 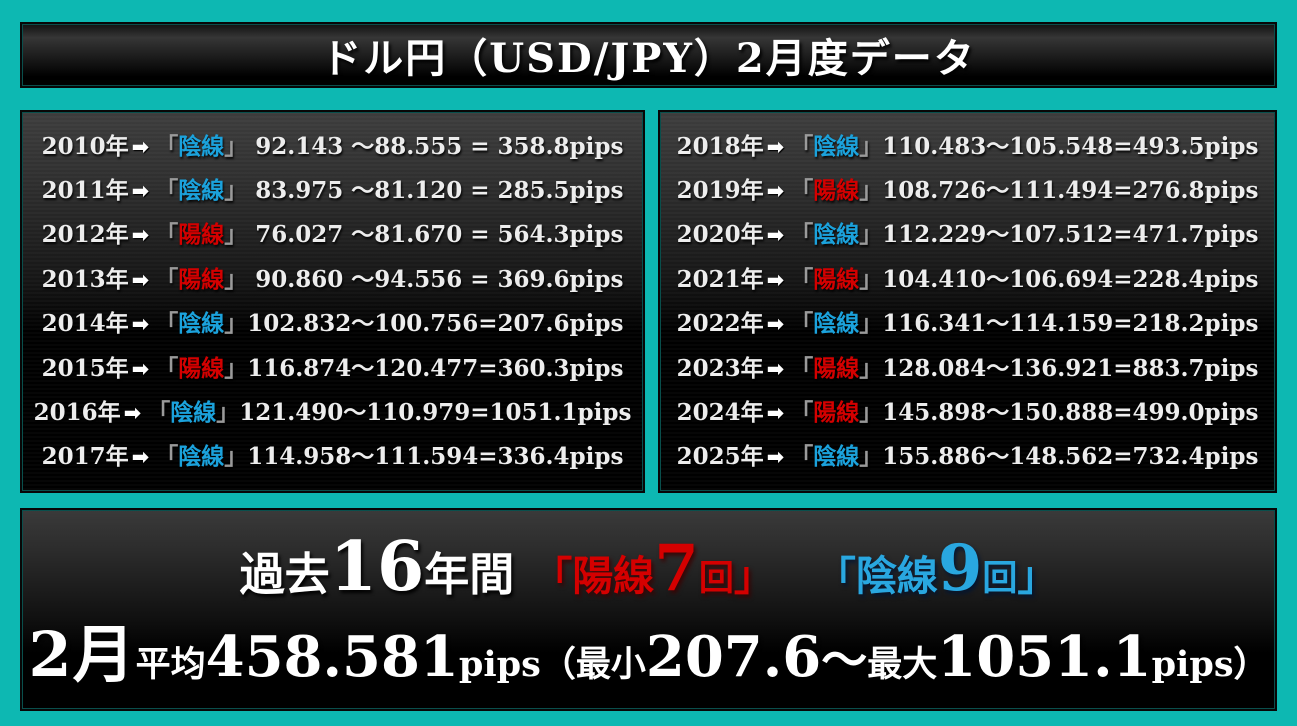 I want to click on data-row: 2023年 ➡ 「陽線」 128.084～136.921=883.7pips, so click(x=967, y=368).